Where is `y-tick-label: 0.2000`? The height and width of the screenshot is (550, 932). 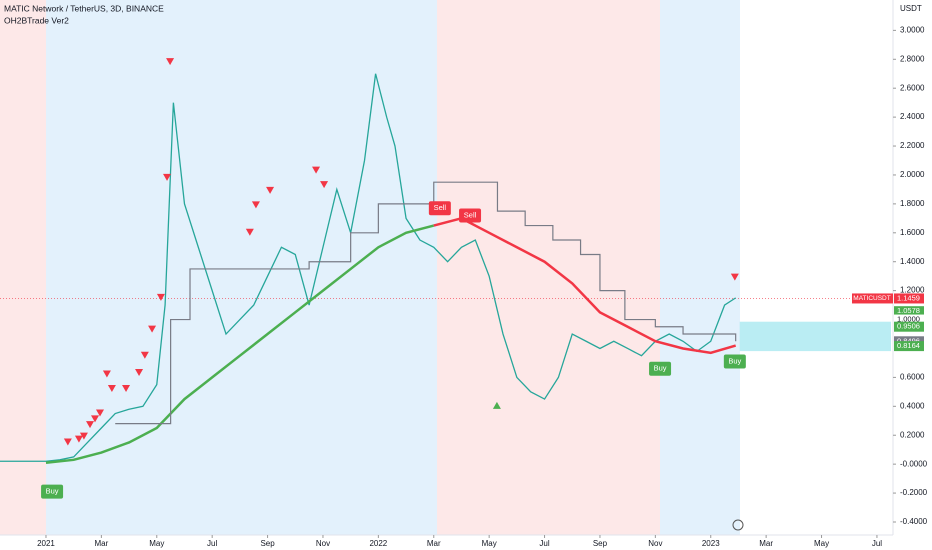
y-tick-label: 0.2000 is located at coordinates (912, 434).